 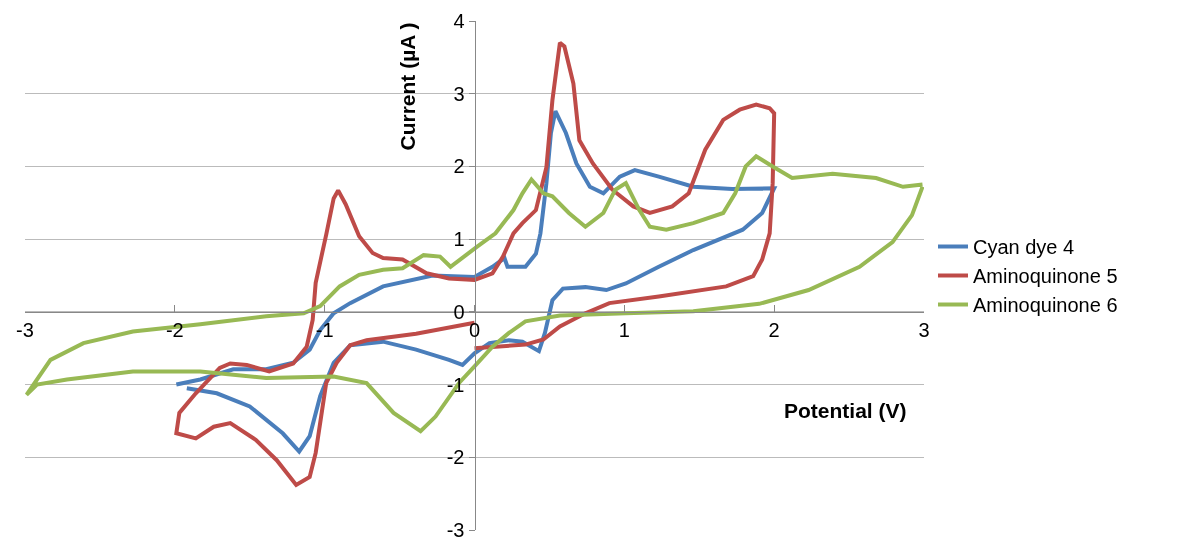 I want to click on y-tick-label: 0, so click(x=459, y=311).